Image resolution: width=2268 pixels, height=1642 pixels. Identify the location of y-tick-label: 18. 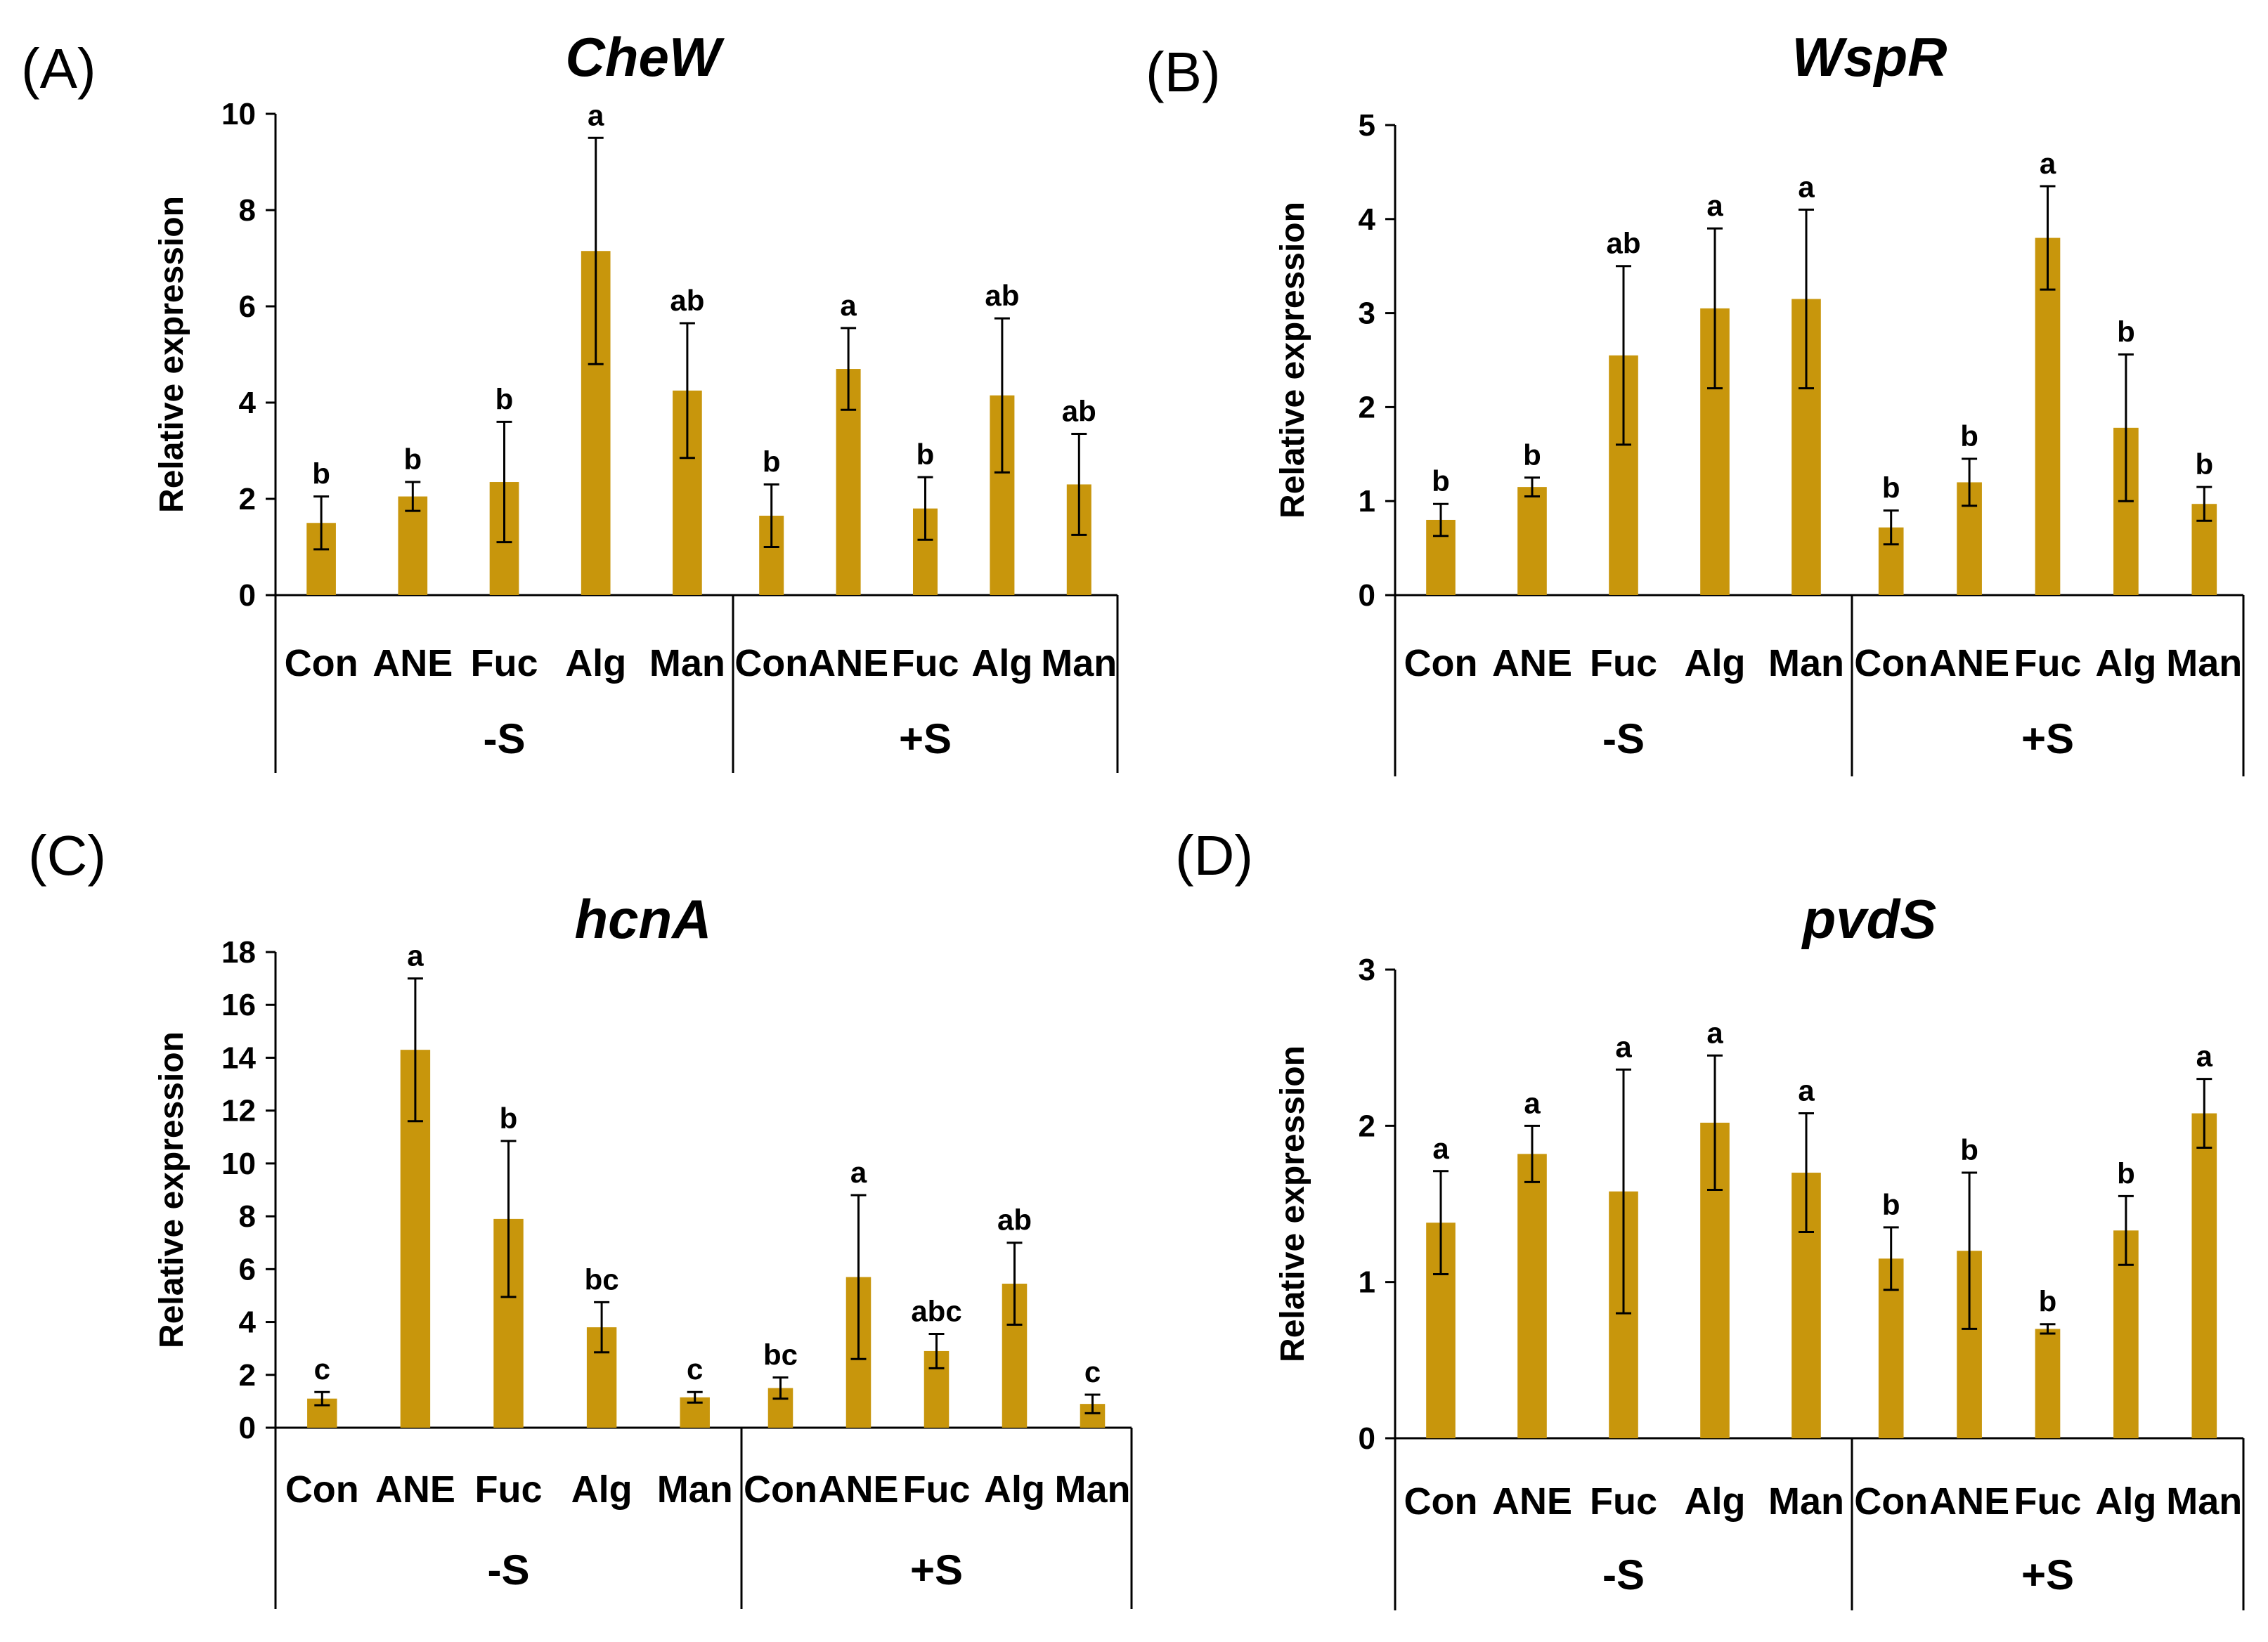
(238, 953).